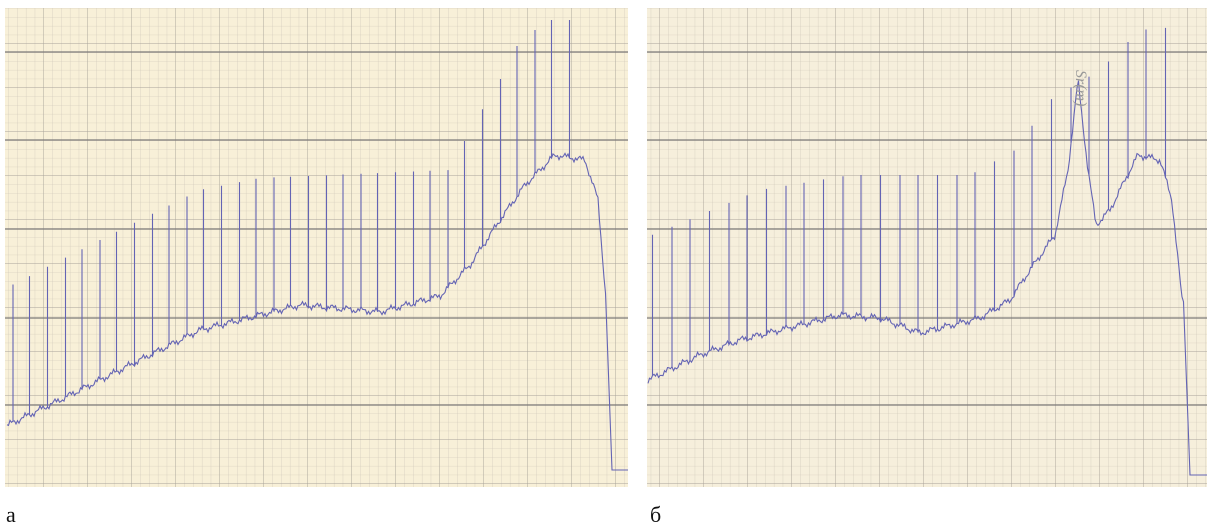 The image size is (1209, 529). What do you see at coordinates (1080, 88) in the screenshot?
I see `annotation: Sr(m)` at bounding box center [1080, 88].